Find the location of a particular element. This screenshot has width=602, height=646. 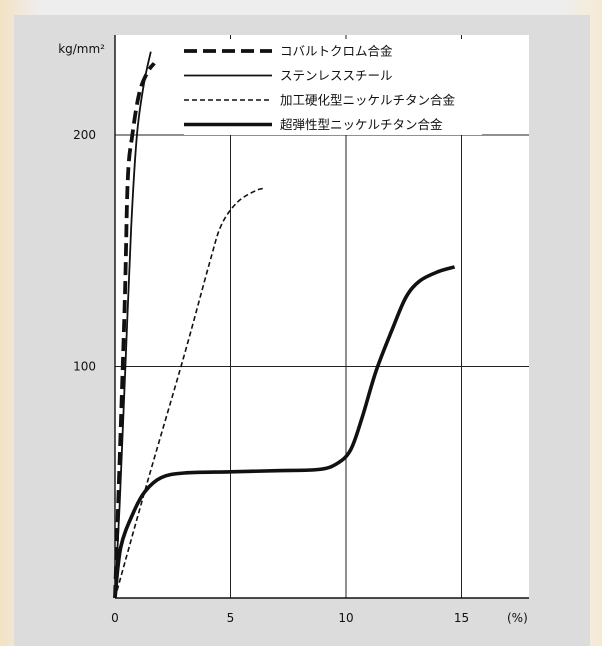

legend-label-3: 加工硬化型ニッケルチタン合金 is located at coordinates (368, 100).